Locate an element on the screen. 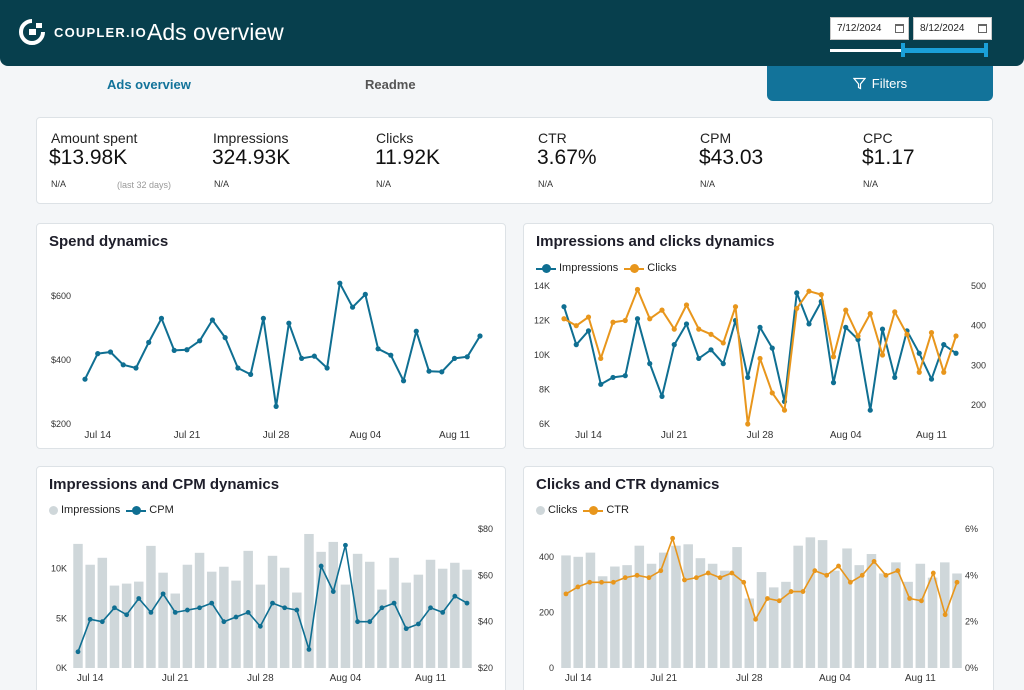 The width and height of the screenshot is (1024, 690). legend-label: Clicks is located at coordinates (563, 510).